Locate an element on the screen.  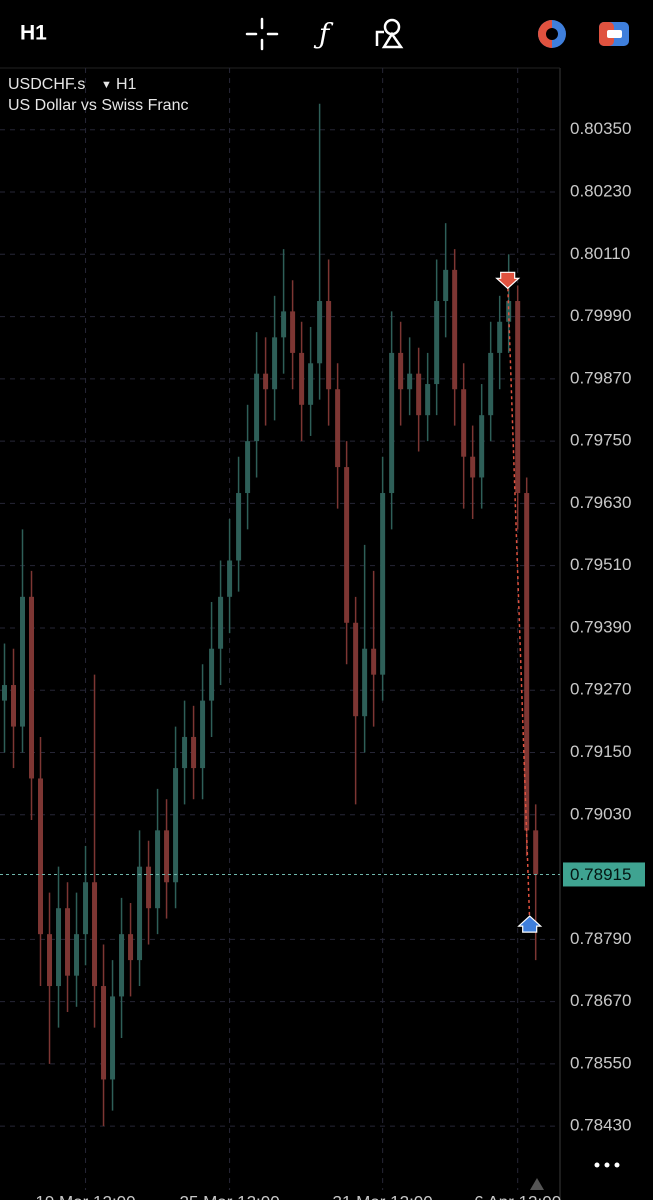
x-tick-label: 6 Apr 12:00 is located at coordinates (517, 1196).